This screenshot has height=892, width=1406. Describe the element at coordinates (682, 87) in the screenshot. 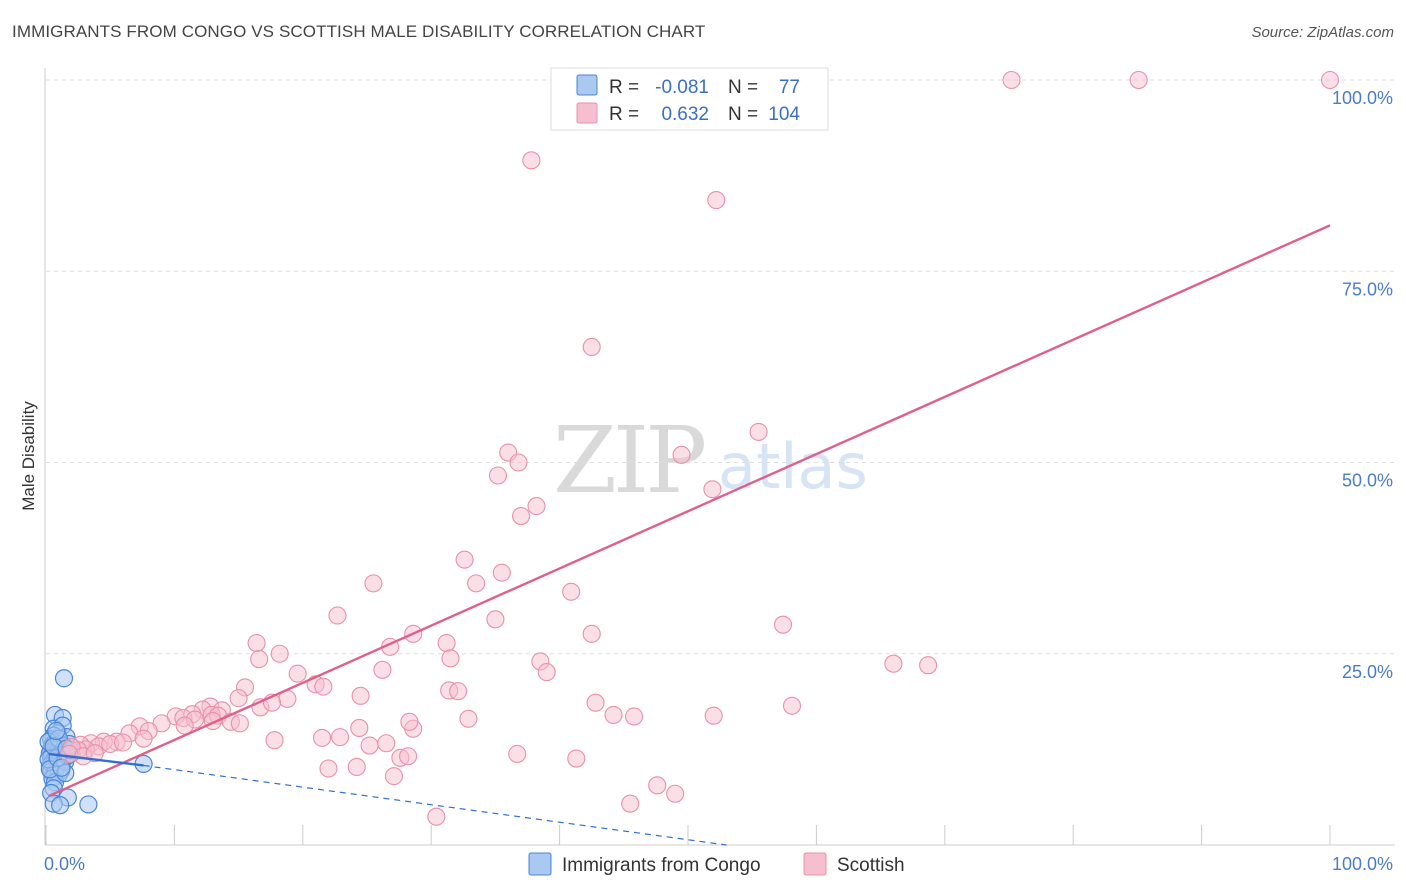

I see `stats-legend-r-value-congo: -0.081` at that location.